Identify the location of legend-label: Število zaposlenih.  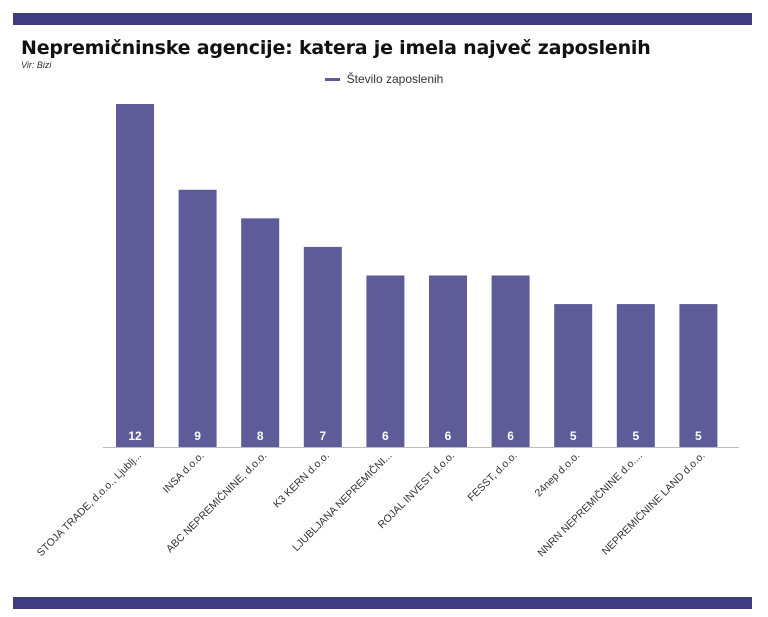
(395, 79).